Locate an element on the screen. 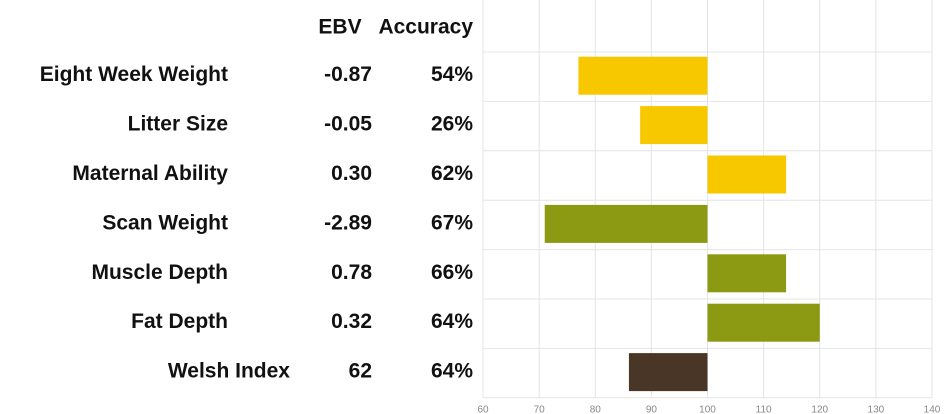 Image resolution: width=944 pixels, height=414 pixels. accuracy-value: 66% is located at coordinates (452, 272).